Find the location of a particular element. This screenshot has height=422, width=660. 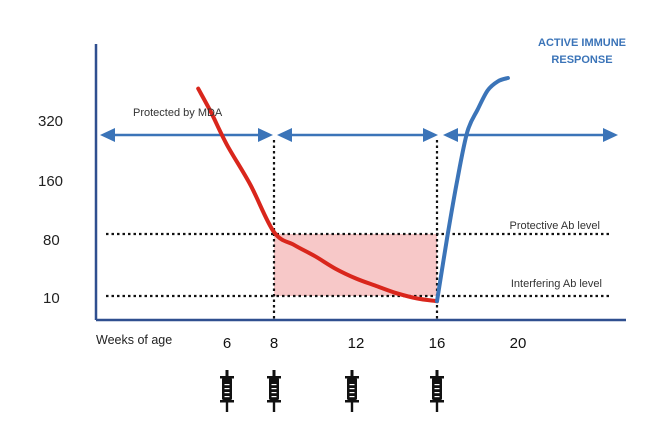

y-tick-label: 320 is located at coordinates (50, 121).